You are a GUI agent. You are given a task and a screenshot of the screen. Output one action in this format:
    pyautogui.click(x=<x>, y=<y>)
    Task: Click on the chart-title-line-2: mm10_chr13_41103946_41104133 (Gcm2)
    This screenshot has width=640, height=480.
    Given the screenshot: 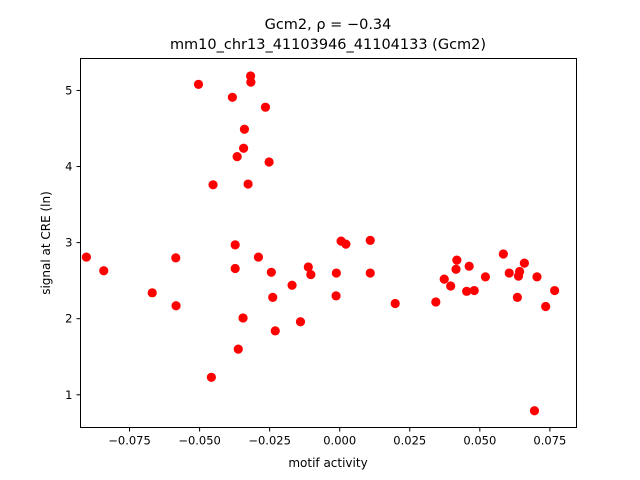 What is the action you would take?
    pyautogui.click(x=328, y=45)
    